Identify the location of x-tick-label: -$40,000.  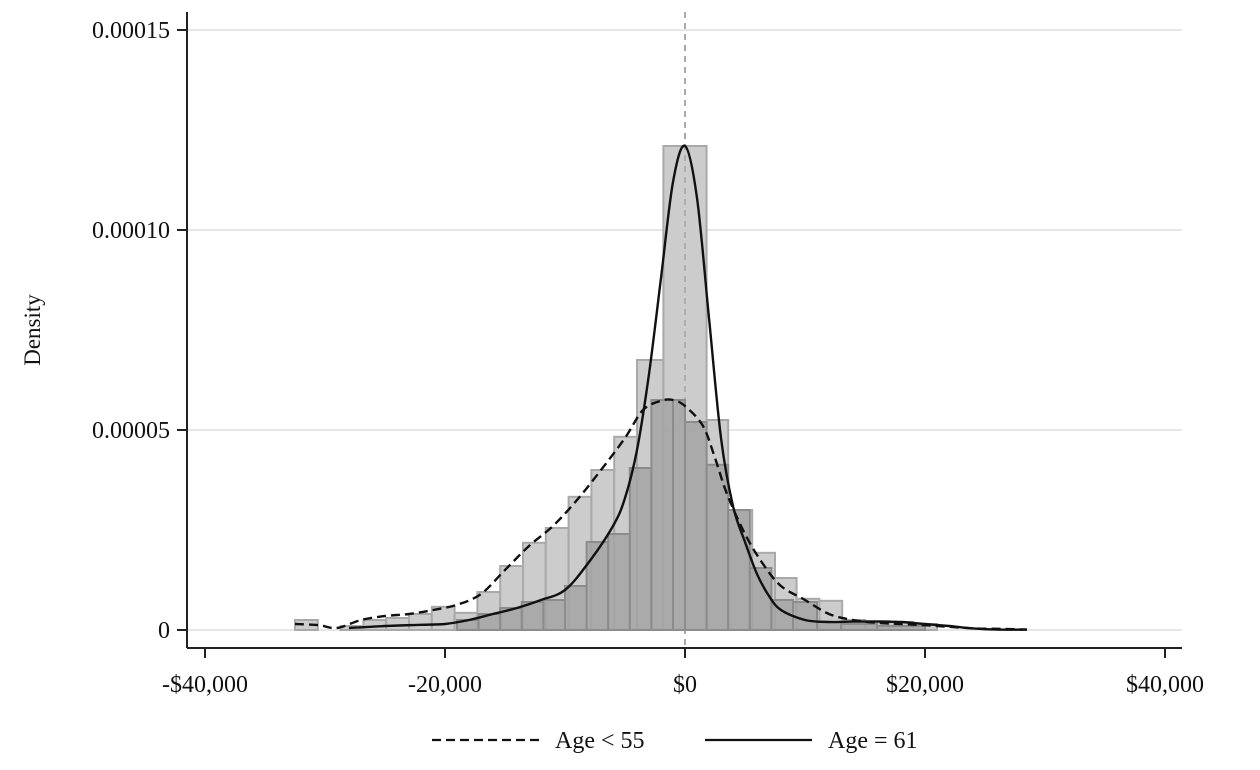
(205, 685).